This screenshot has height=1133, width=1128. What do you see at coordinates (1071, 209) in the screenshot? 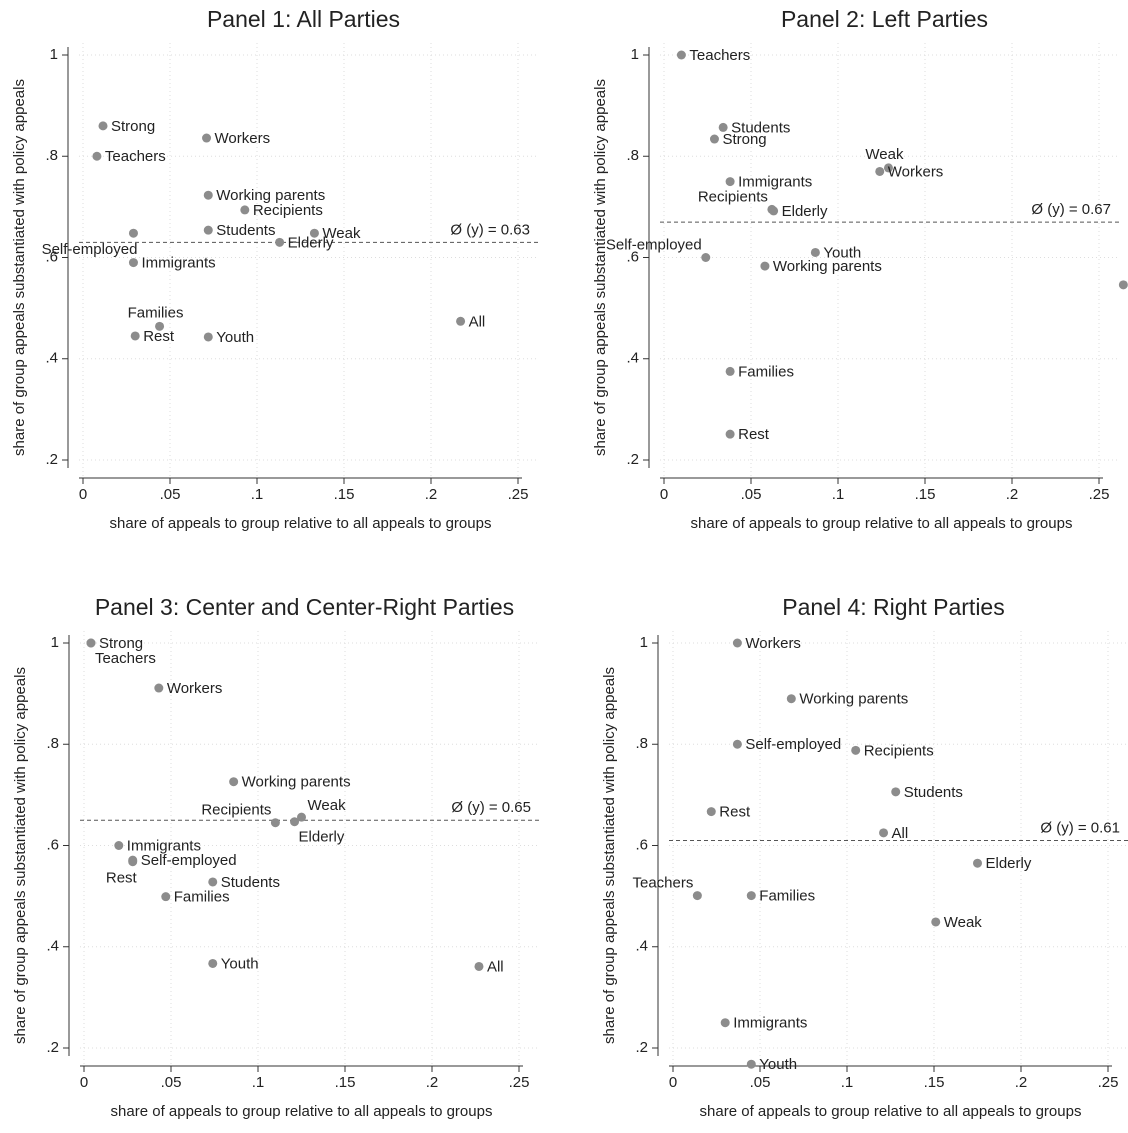
I see `mean-label: Ø (y) = 0.67` at bounding box center [1071, 209].